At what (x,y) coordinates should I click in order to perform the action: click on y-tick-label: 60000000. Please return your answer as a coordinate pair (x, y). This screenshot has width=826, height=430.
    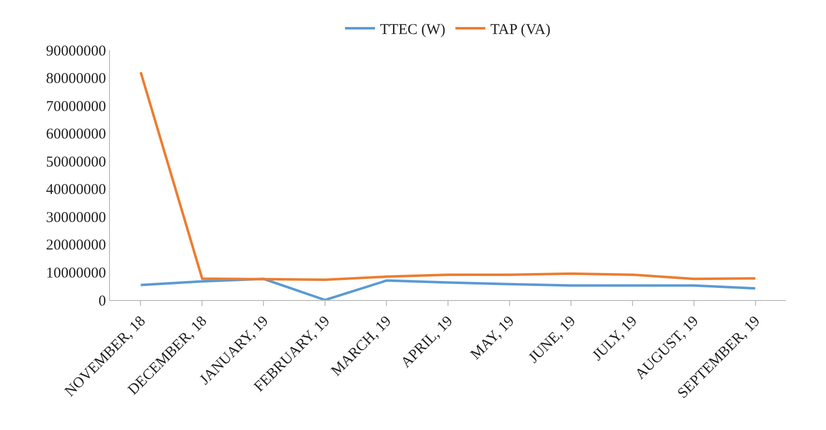
    Looking at the image, I should click on (76, 134).